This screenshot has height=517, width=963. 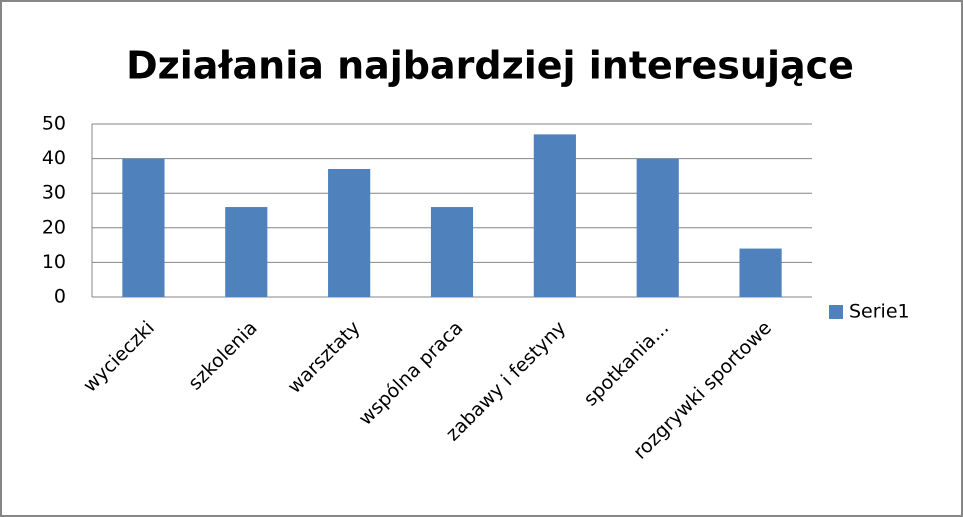 What do you see at coordinates (879, 312) in the screenshot?
I see `legend-label: Serie1` at bounding box center [879, 312].